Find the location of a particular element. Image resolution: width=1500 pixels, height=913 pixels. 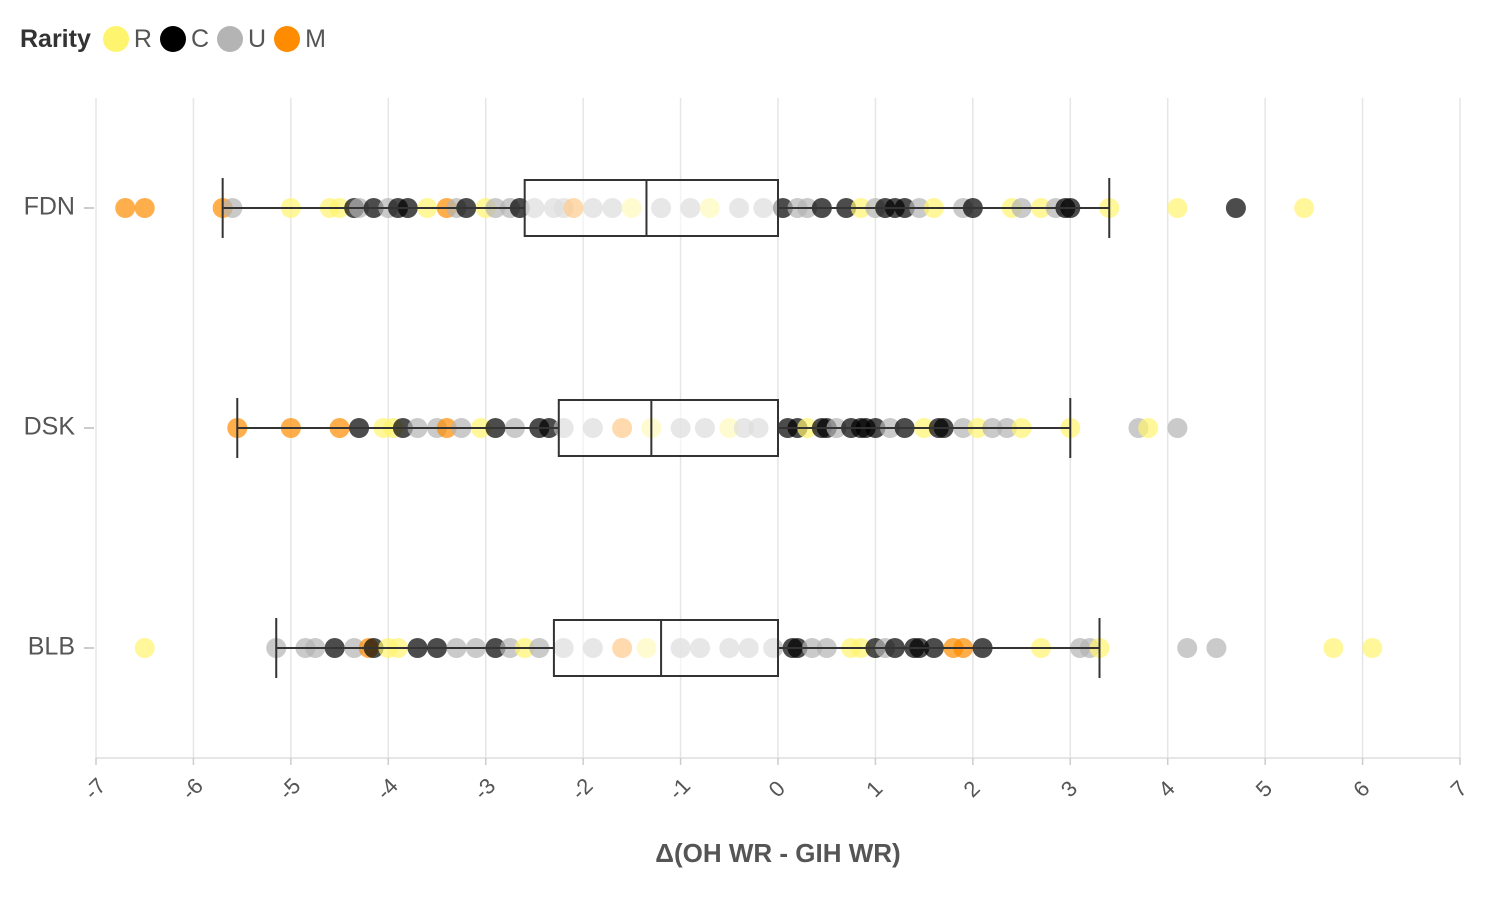

x-tick-label: 5 is located at coordinates (1264, 789).